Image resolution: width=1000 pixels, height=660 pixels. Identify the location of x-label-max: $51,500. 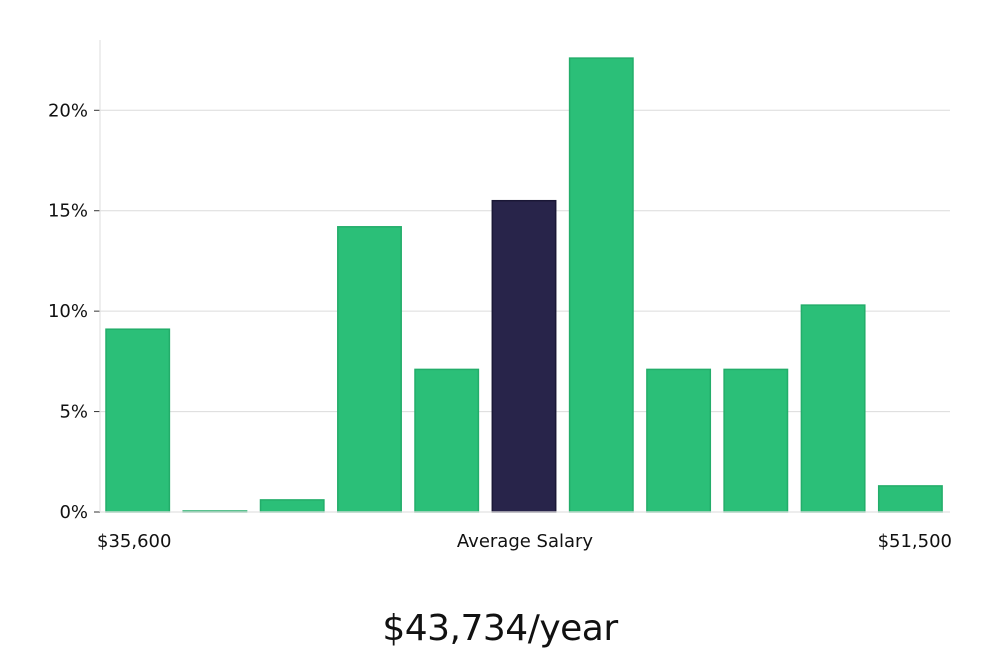
(915, 541).